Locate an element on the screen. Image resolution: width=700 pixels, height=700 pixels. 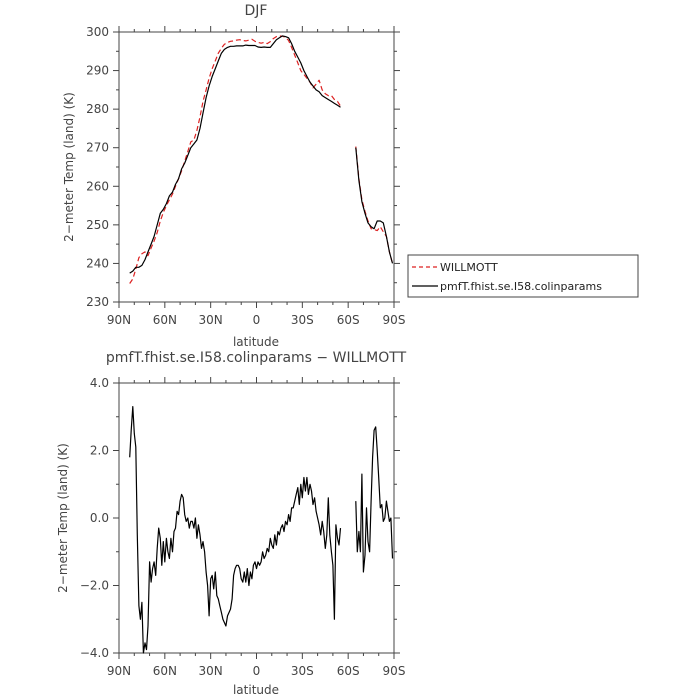
top-xtick-label: 60S is located at coordinates (348, 320).